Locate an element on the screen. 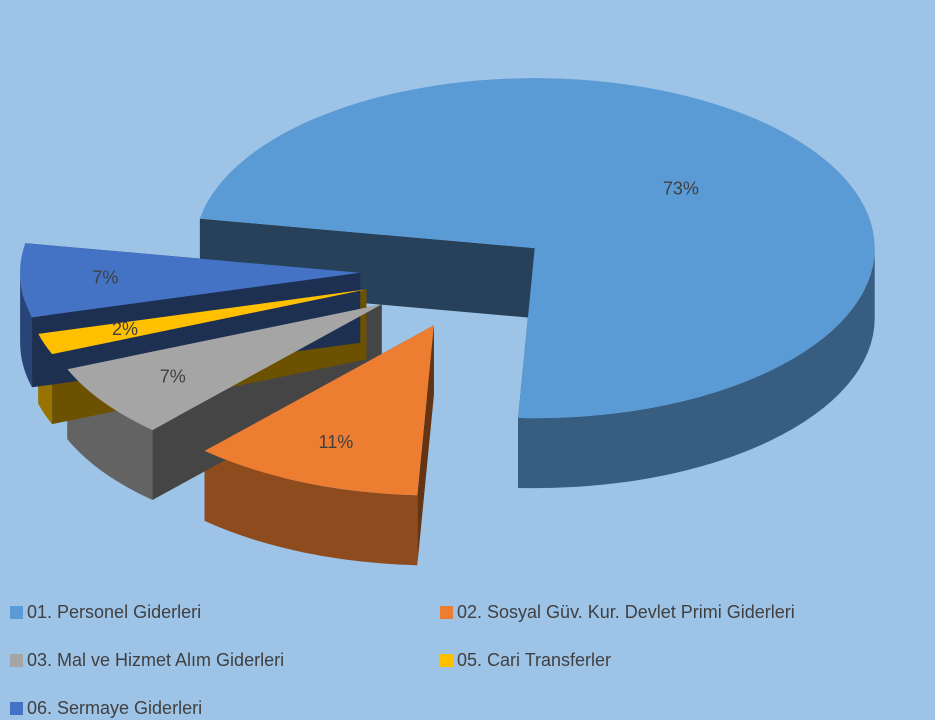  legend-label: 03. Mal ve Hizmet Alım Giderleri is located at coordinates (156, 659).